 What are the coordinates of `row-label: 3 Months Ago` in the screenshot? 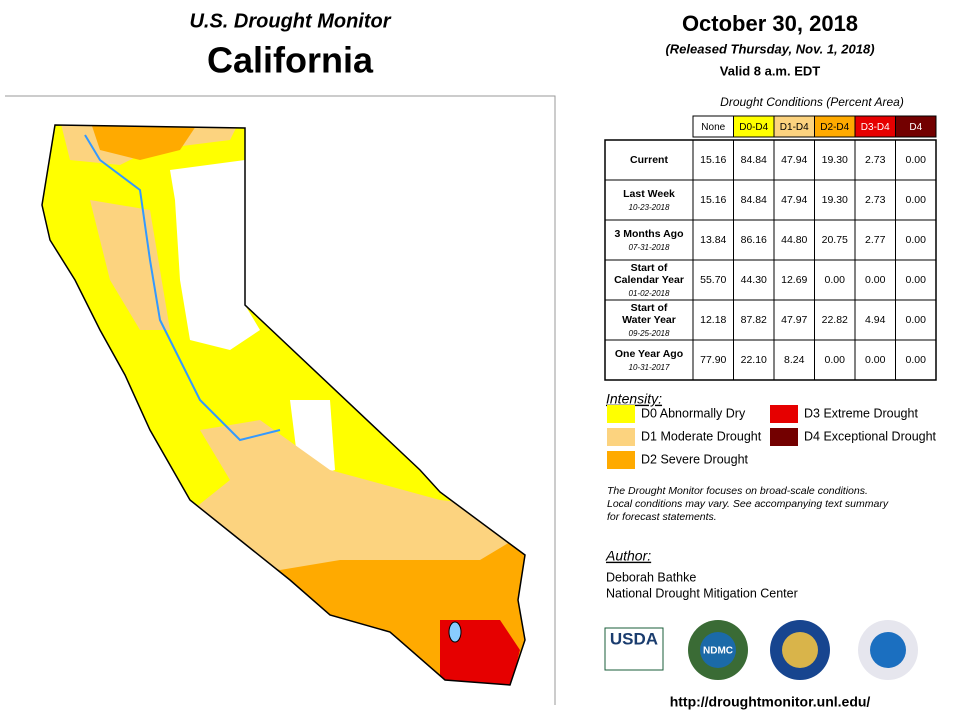 It's located at (648, 234).